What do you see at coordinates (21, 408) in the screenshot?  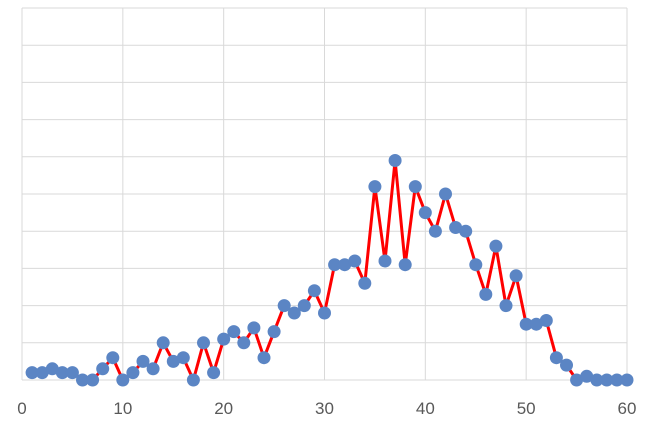 I see `x-tick-label: 0` at bounding box center [21, 408].